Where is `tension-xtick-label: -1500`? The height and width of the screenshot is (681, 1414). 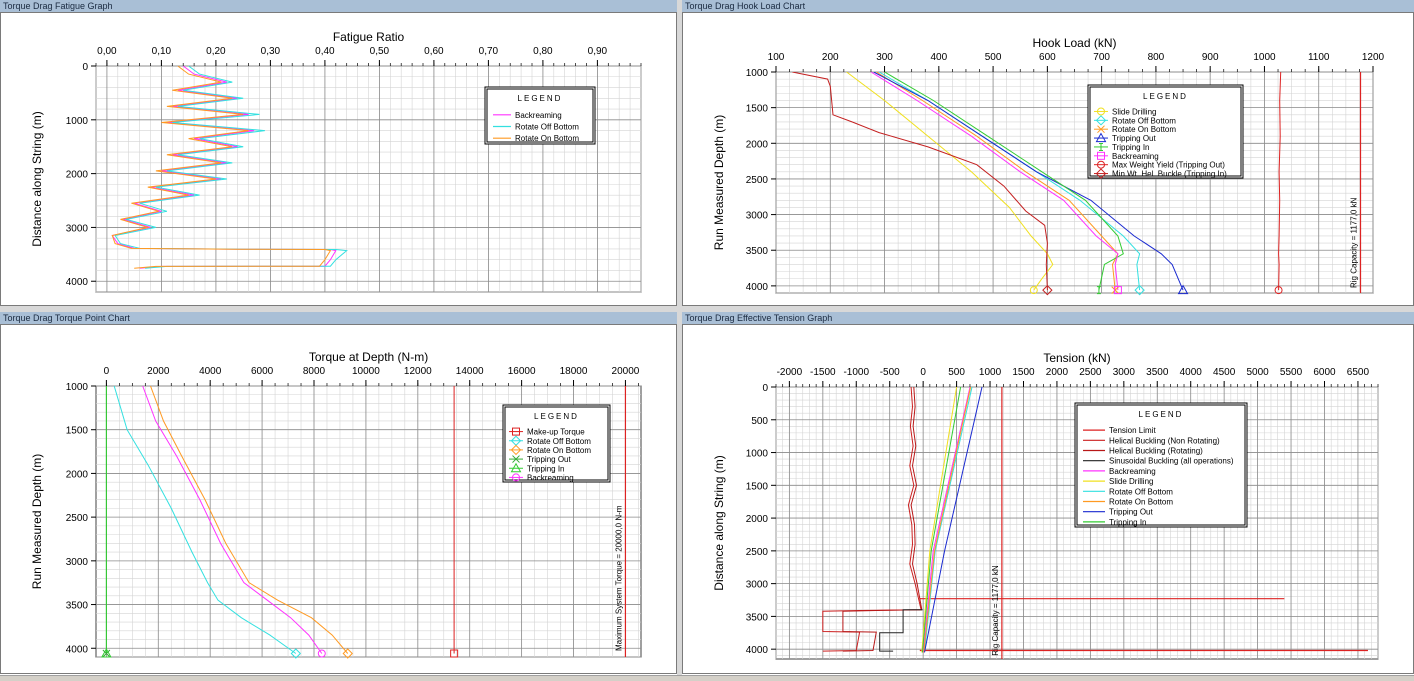 tension-xtick-label: -1500 is located at coordinates (823, 372).